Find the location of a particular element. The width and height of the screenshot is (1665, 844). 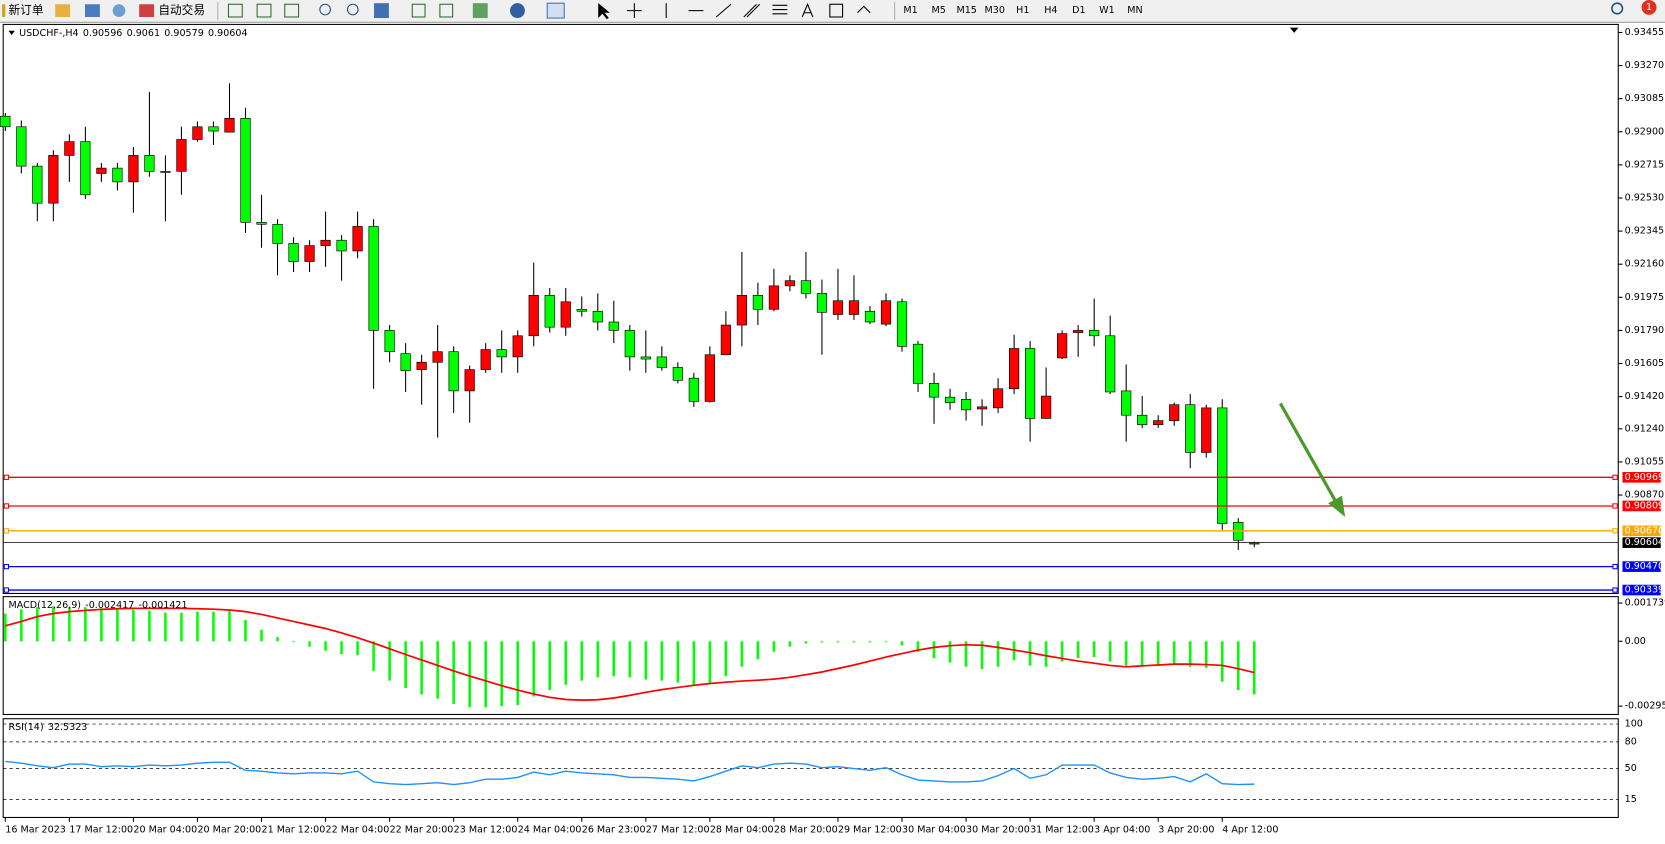

timeframe-label: W1 is located at coordinates (1107, 10).